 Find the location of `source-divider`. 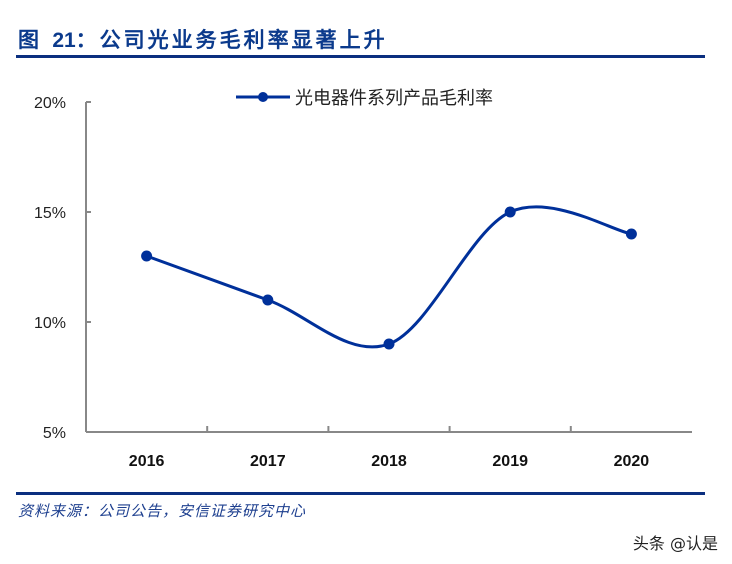

source-divider is located at coordinates (360, 493).